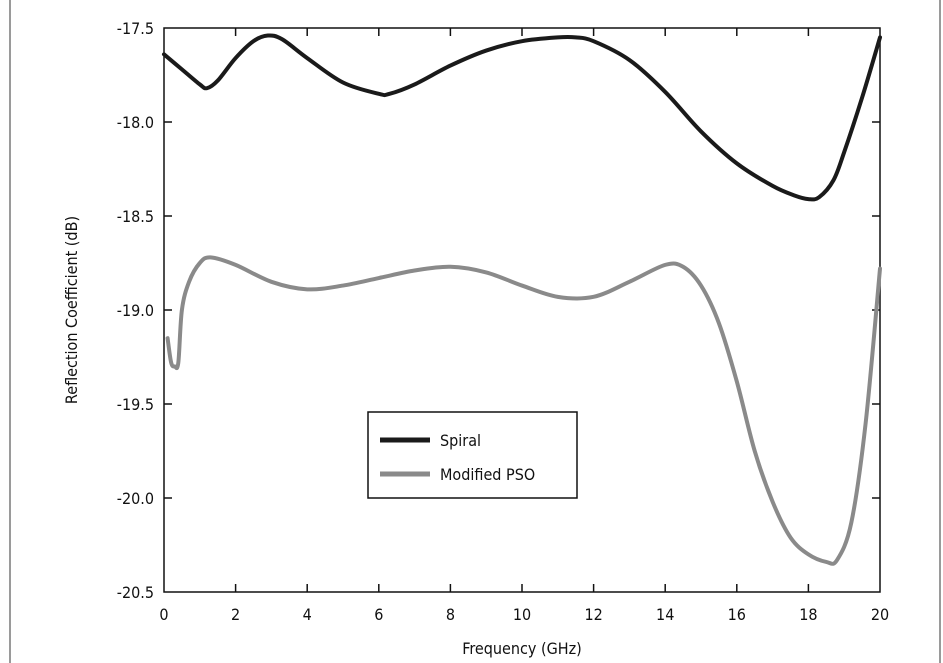 This screenshot has height=663, width=943. I want to click on legend-label-modified-pso: Modified PSO, so click(487, 474).